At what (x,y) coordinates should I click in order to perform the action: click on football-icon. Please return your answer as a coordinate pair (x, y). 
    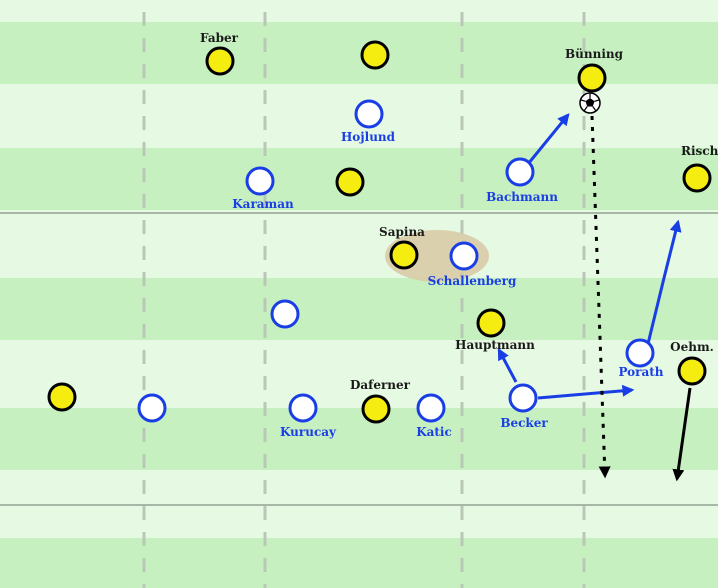
    Looking at the image, I should click on (590, 103).